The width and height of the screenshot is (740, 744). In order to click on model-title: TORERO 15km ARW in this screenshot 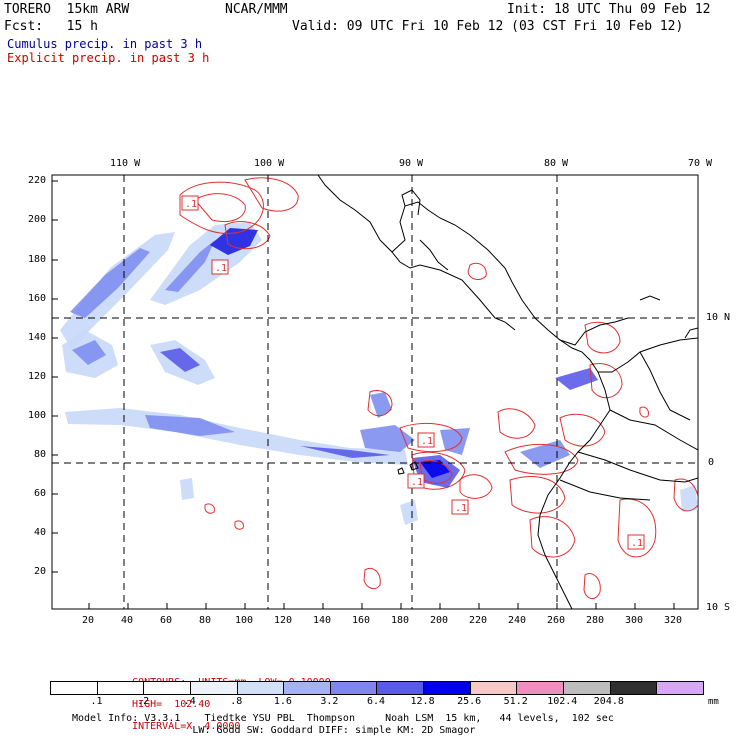, I will do `click(67, 9)`.